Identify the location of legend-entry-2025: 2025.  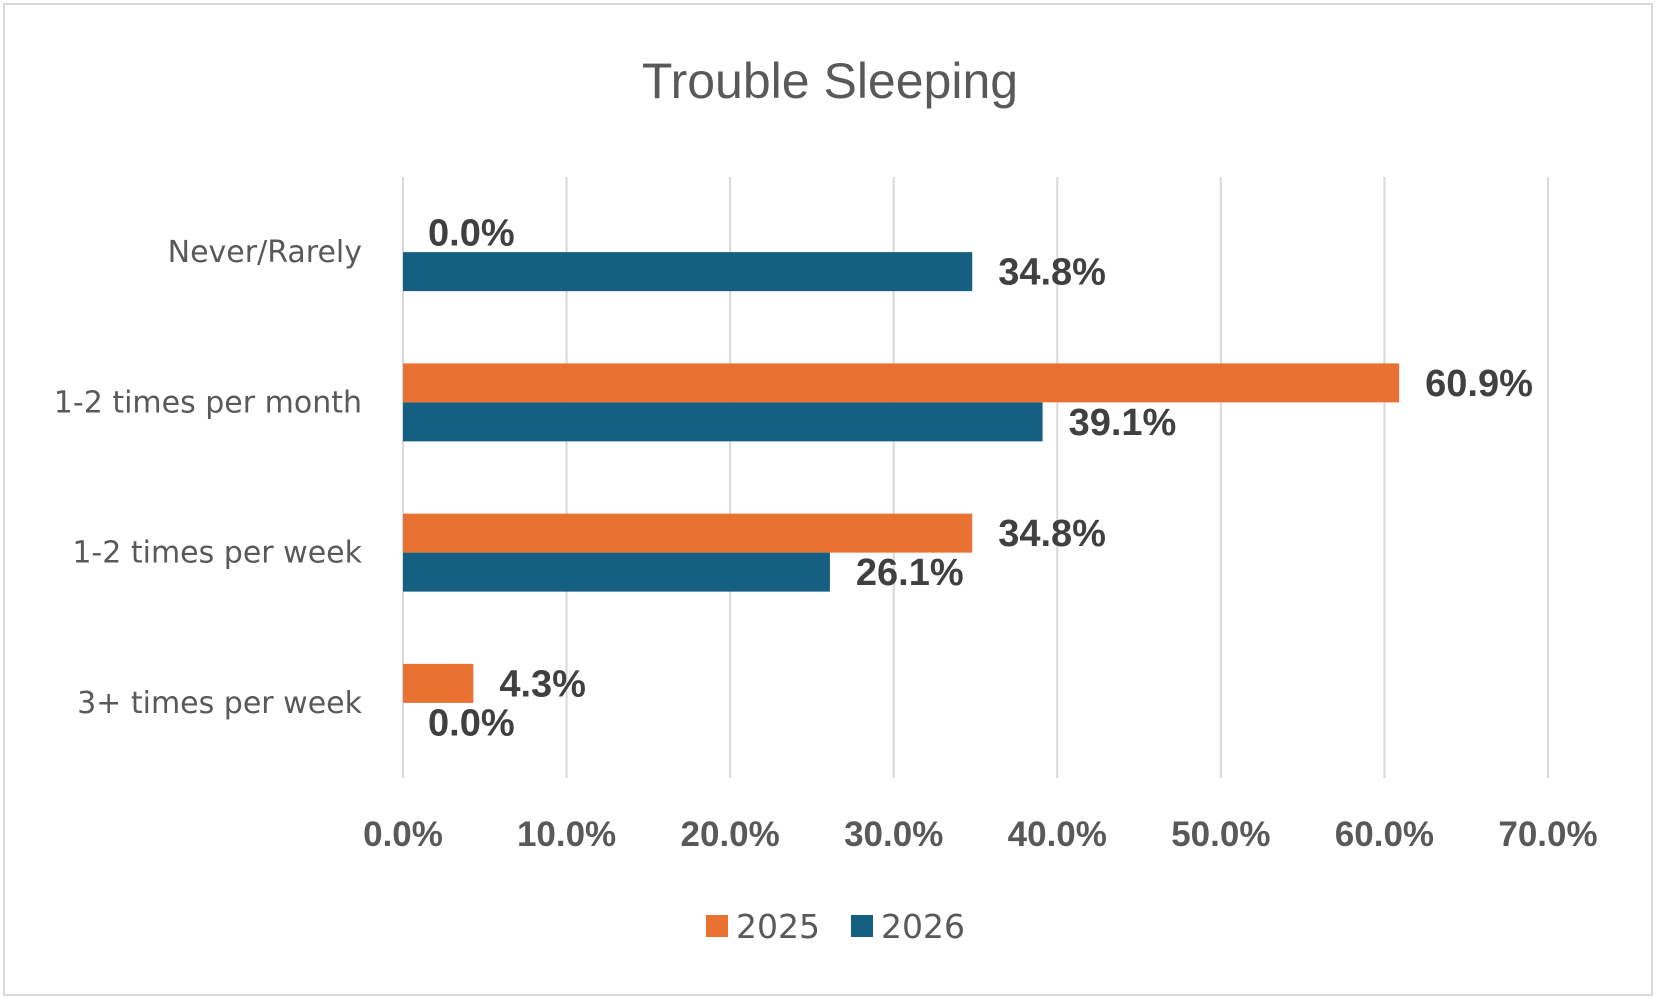
(778, 926).